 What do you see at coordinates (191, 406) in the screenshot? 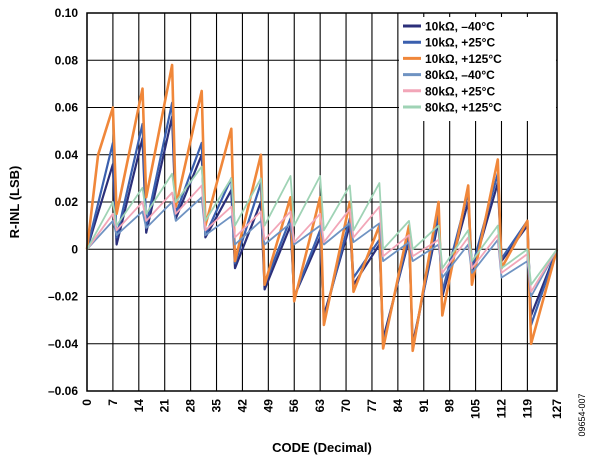
I see `x-tick-label: 28` at bounding box center [191, 406].